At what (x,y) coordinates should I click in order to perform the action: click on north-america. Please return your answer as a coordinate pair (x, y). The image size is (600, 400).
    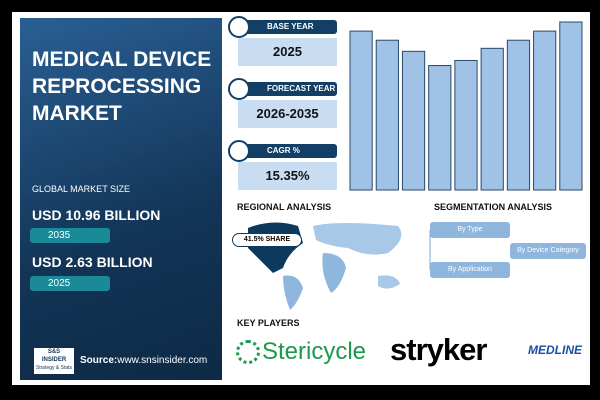
    Looking at the image, I should click on (275, 247).